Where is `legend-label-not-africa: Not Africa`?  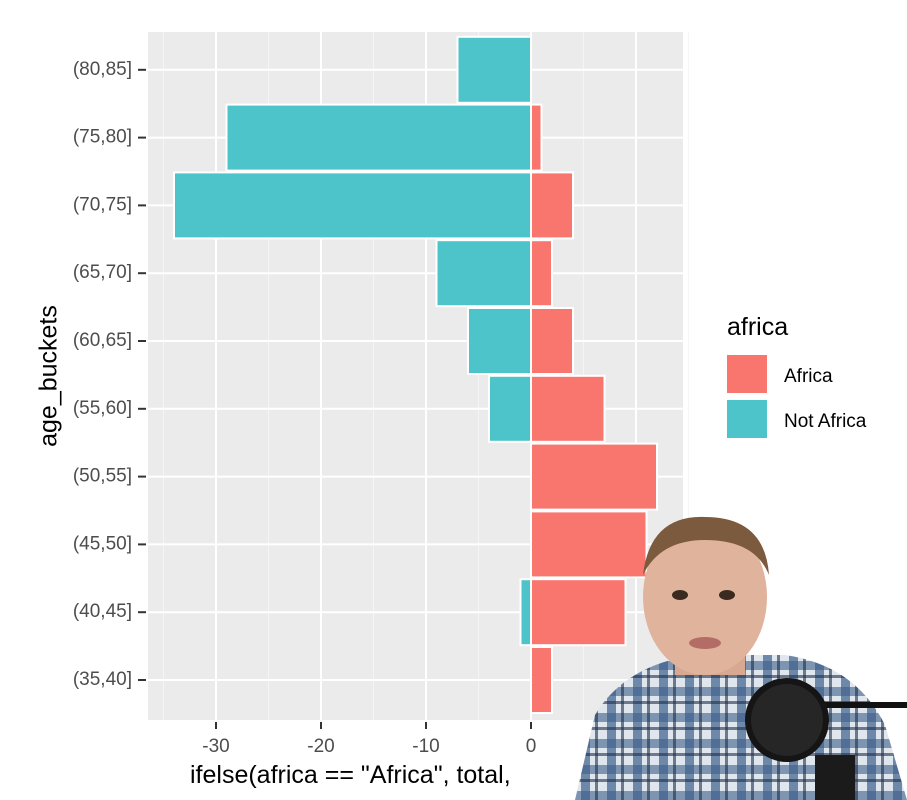
legend-label-not-africa: Not Africa is located at coordinates (825, 421).